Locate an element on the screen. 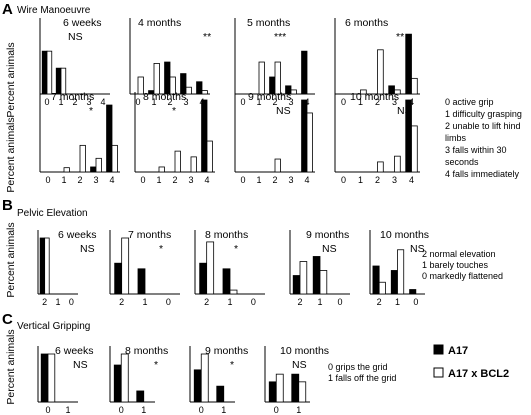  chart-title: 9 months is located at coordinates (327, 235).